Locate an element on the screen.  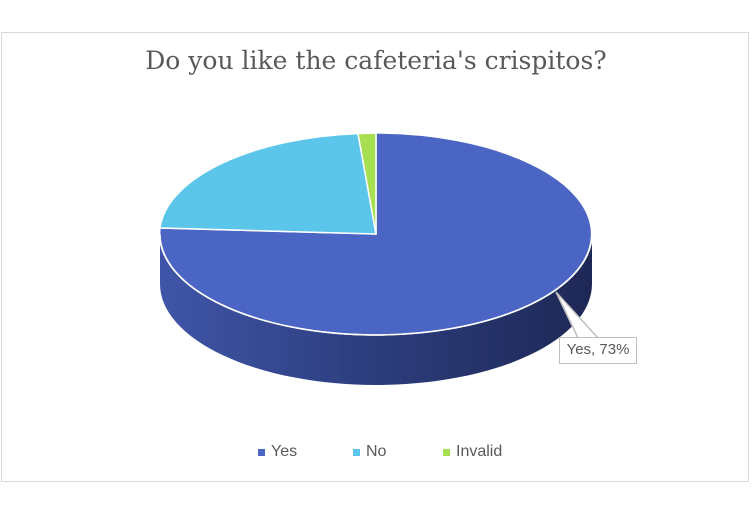
legend-label: Invalid is located at coordinates (479, 451).